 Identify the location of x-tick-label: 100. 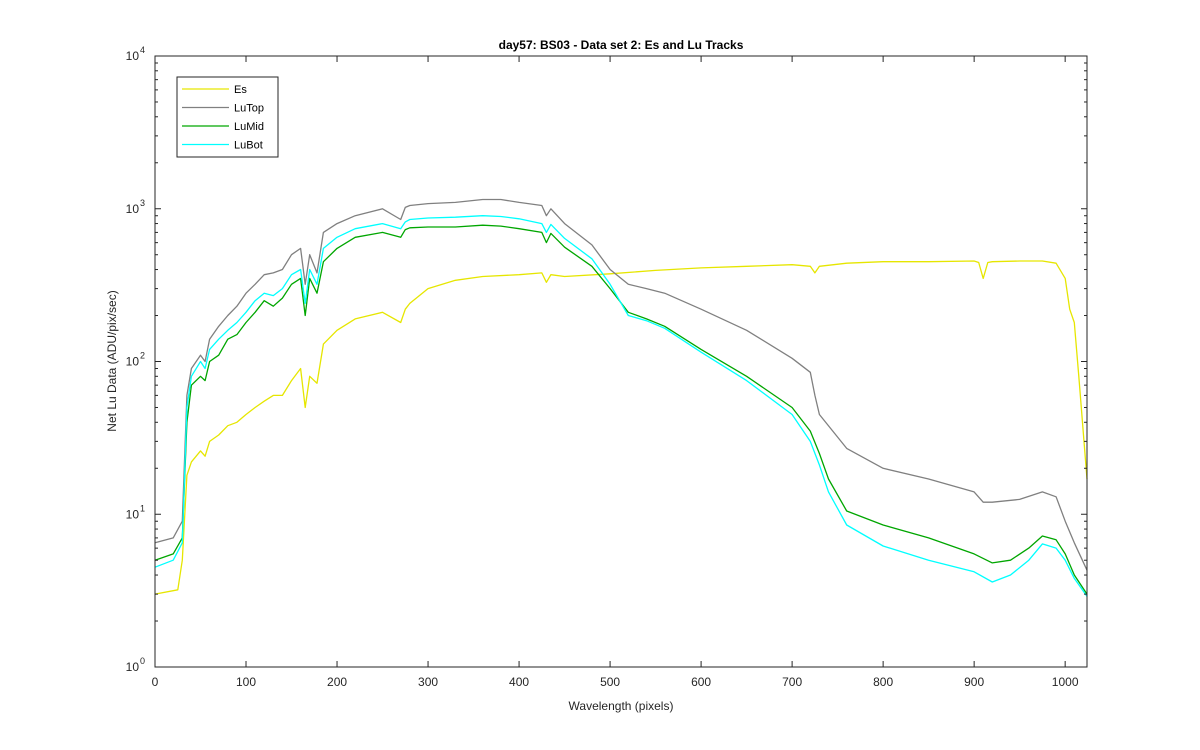
(246, 682).